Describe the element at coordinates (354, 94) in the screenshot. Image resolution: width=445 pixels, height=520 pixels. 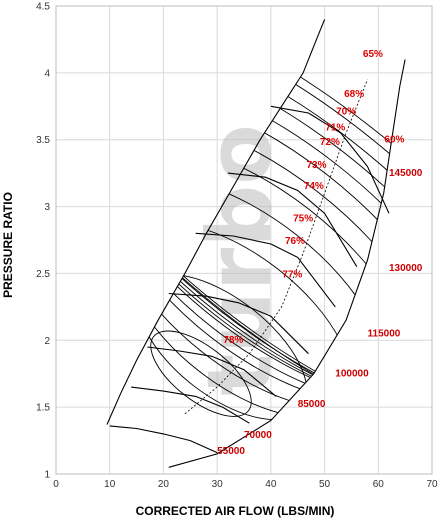
I see `efficiency-label: 68%` at that location.